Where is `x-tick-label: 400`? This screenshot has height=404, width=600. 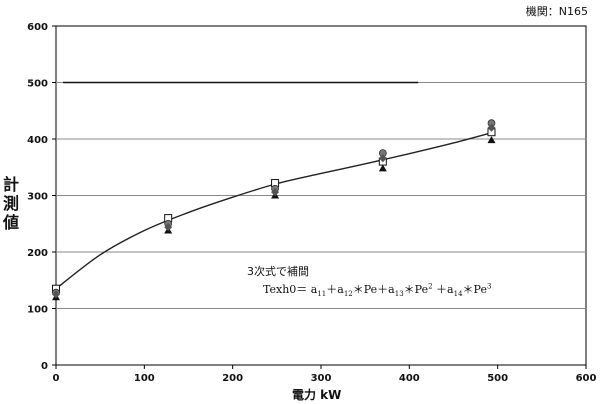 x-tick-label: 400 is located at coordinates (409, 378).